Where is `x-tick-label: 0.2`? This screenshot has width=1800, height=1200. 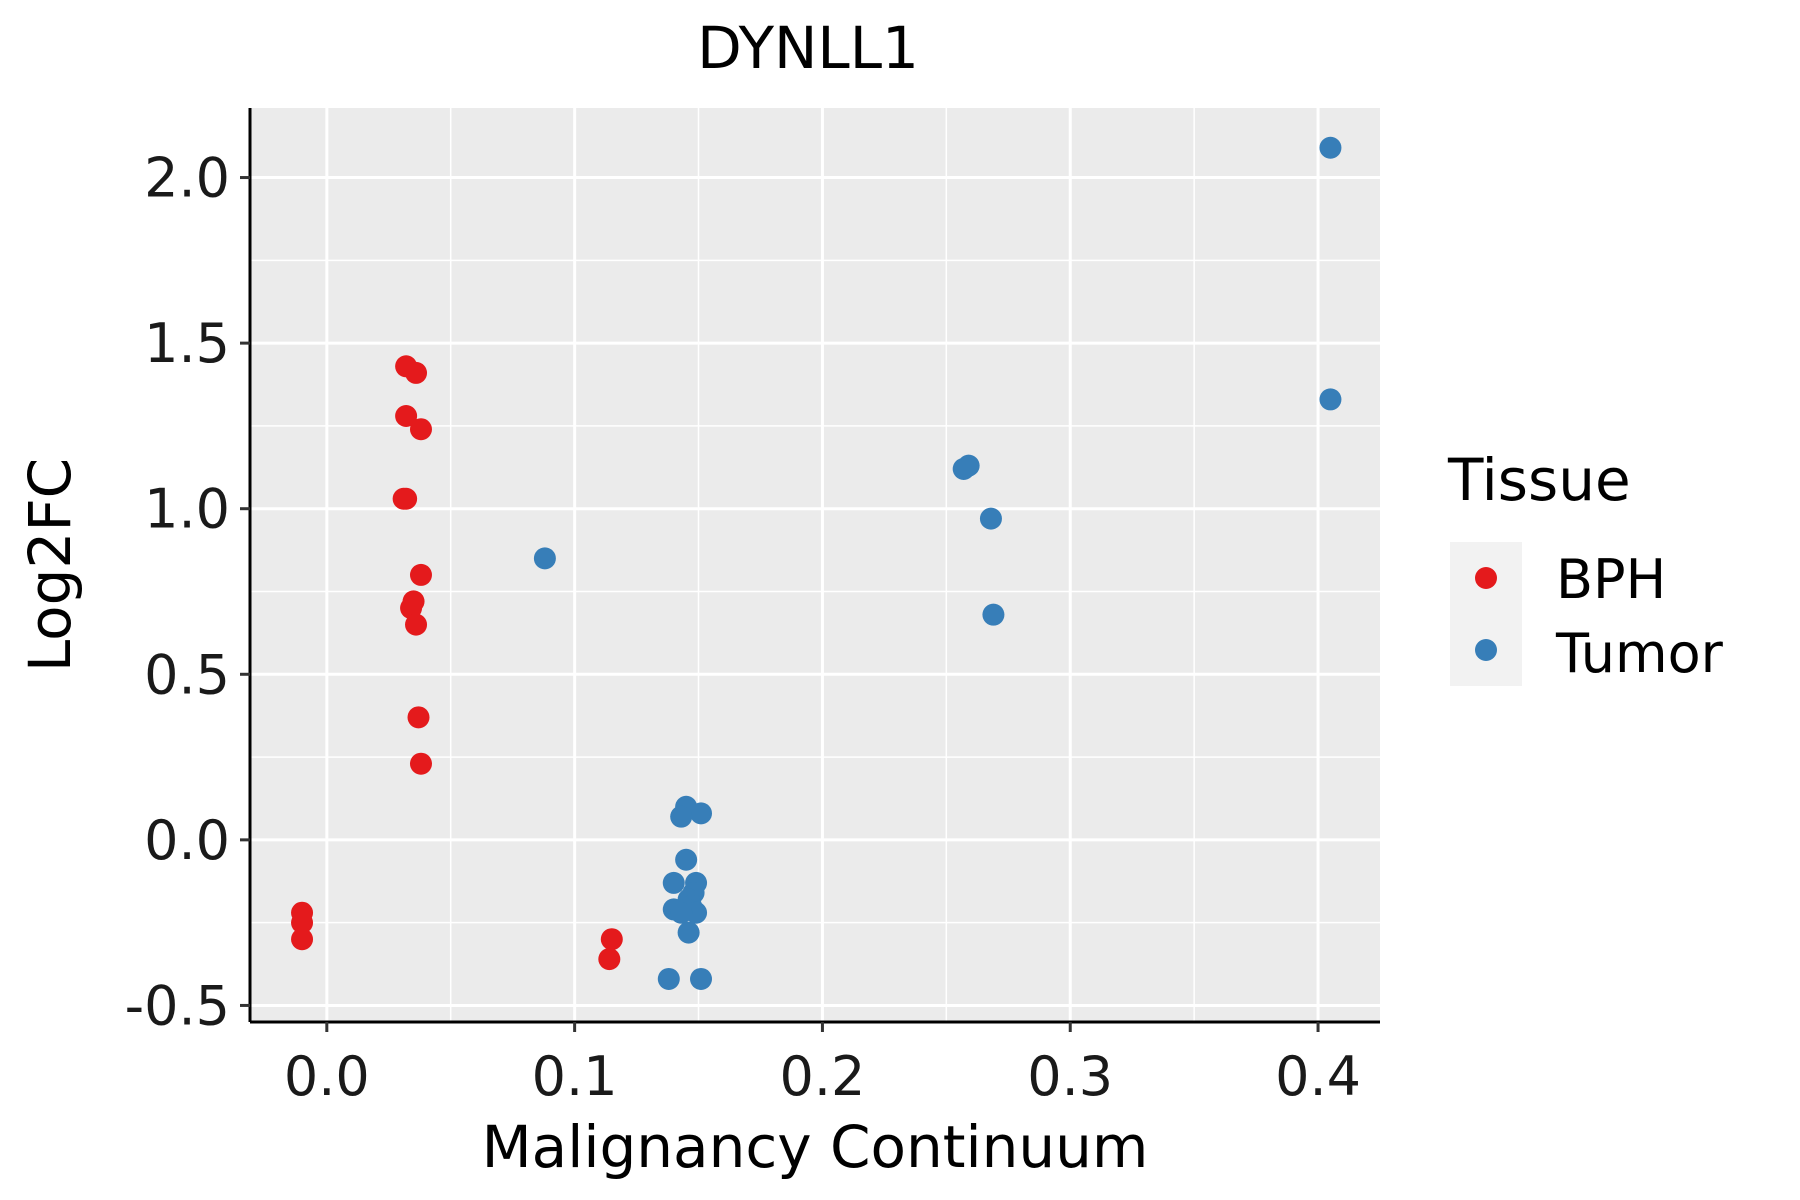 x-tick-label: 0.2 is located at coordinates (822, 1076).